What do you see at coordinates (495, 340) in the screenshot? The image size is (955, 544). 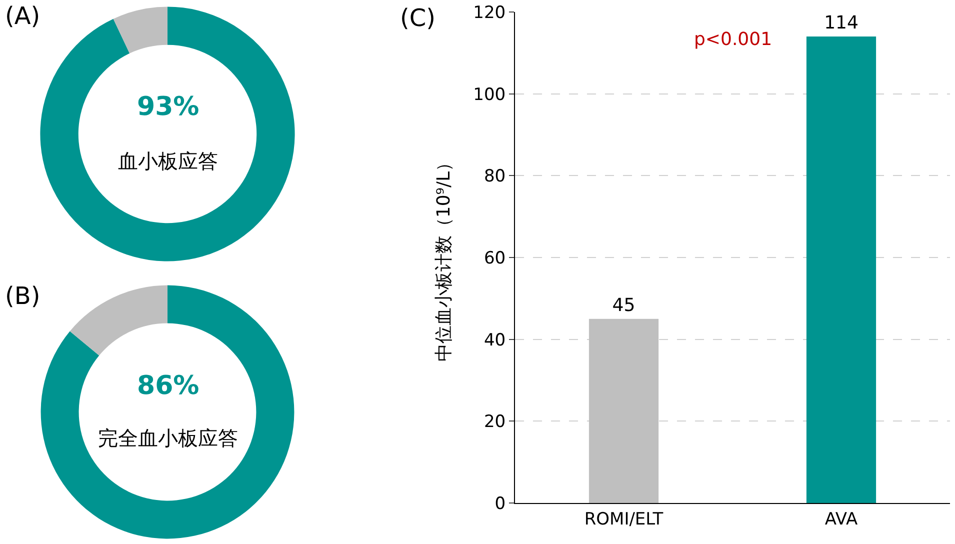 I see `y-tick-label: 40` at bounding box center [495, 340].